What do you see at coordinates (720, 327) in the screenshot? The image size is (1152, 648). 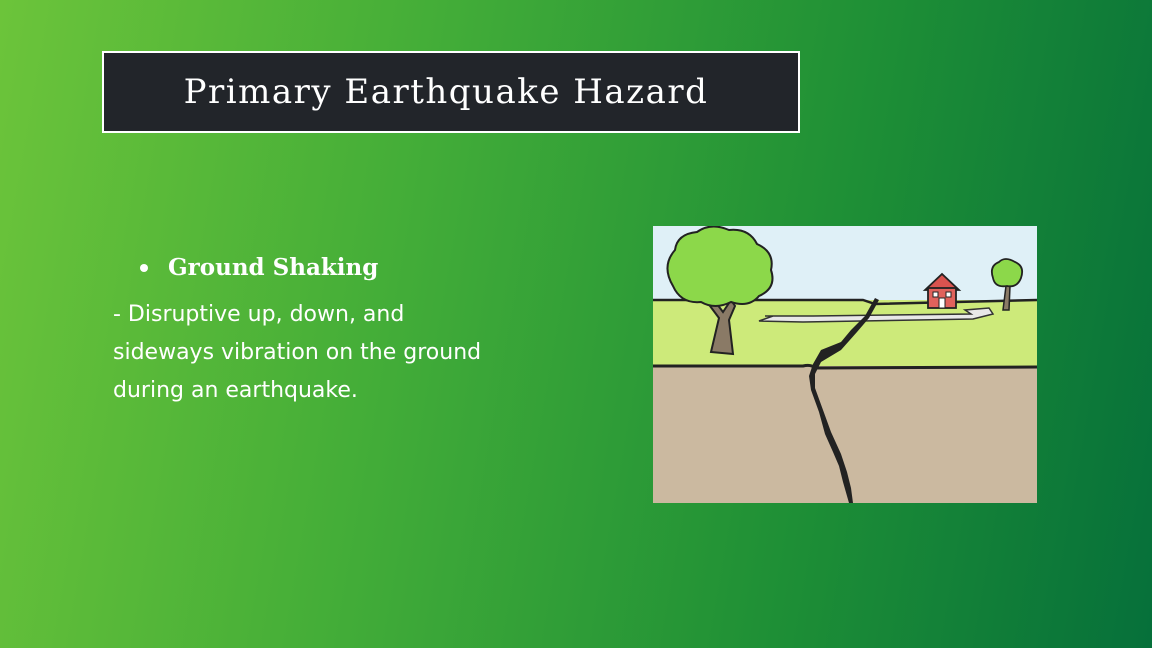 I see `tree-trunk` at bounding box center [720, 327].